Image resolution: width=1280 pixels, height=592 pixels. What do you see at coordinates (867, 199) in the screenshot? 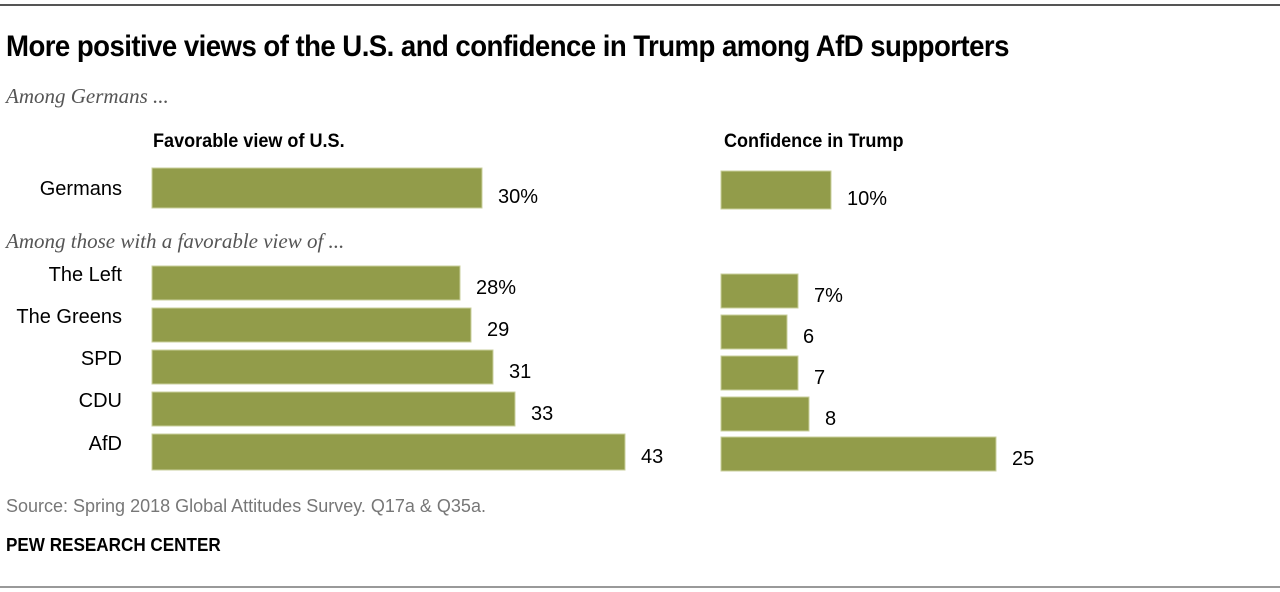
I see `value-label: 10%` at bounding box center [867, 199].